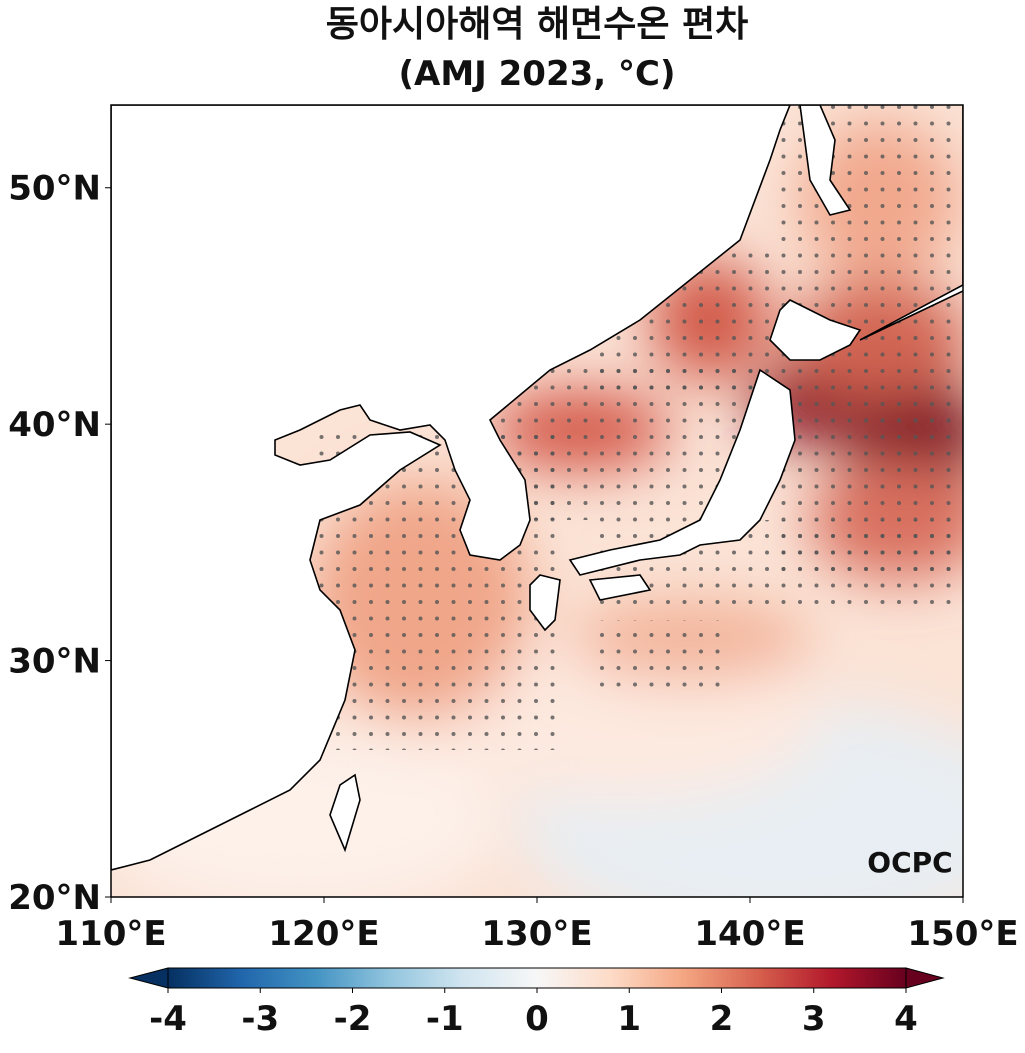  What do you see at coordinates (682, 472) in the screenshot?
I see `honshu` at bounding box center [682, 472].